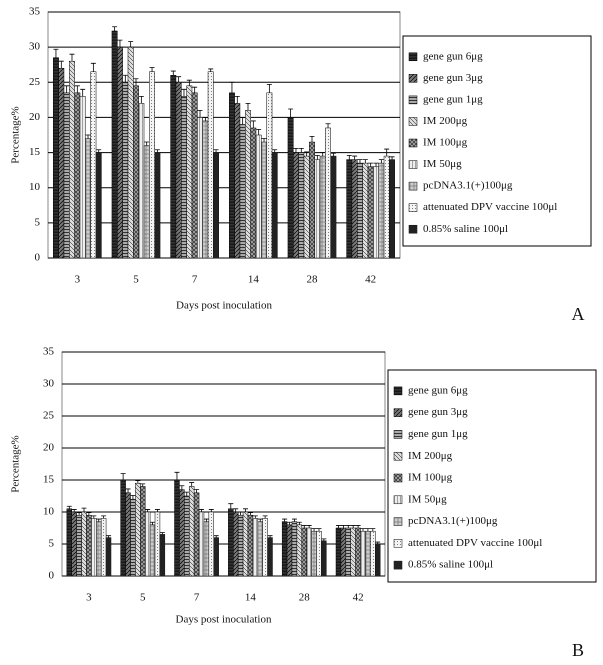 This screenshot has width=603, height=665. What do you see at coordinates (49, 512) in the screenshot?
I see `y-tick-label: 10` at bounding box center [49, 512].